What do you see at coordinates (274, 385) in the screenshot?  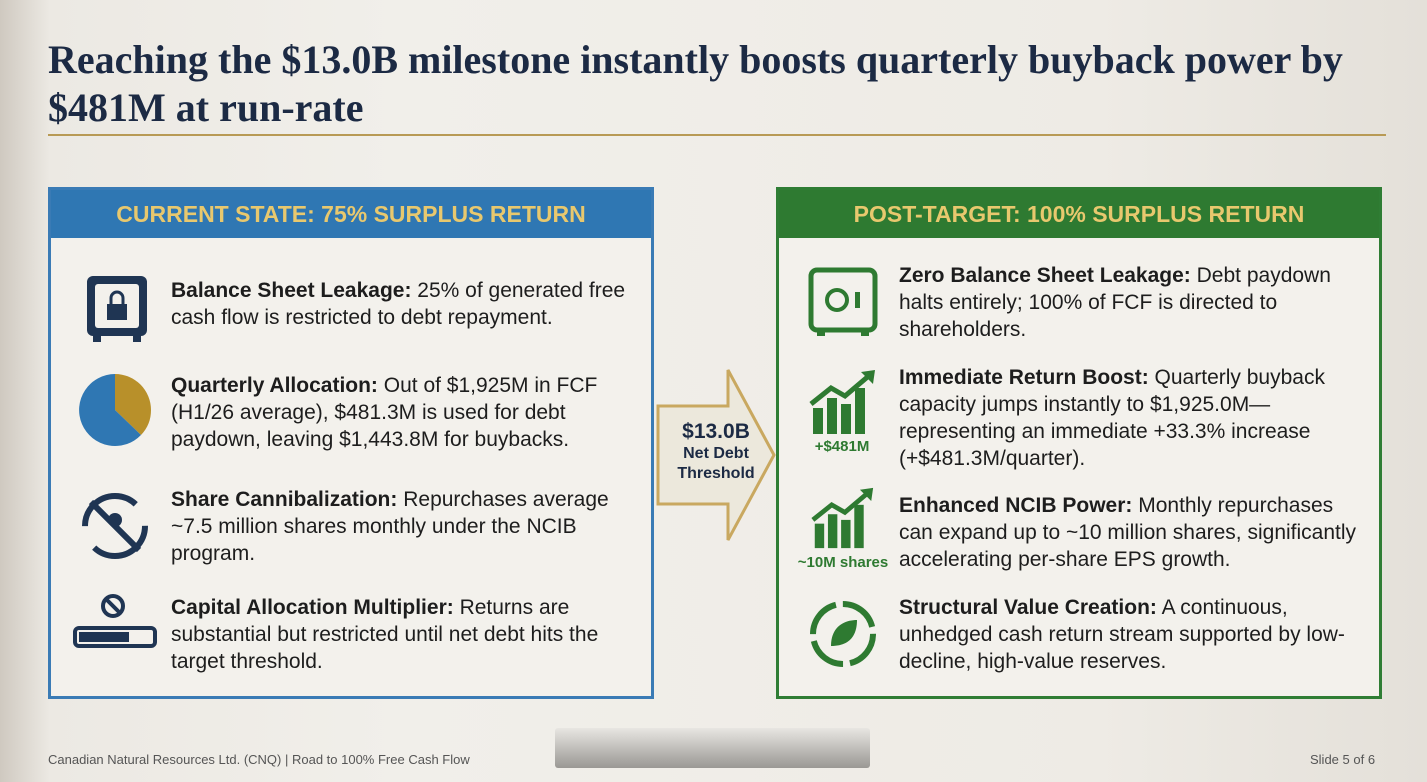 I see `item-lead: Quarterly Allocation:` at bounding box center [274, 385].